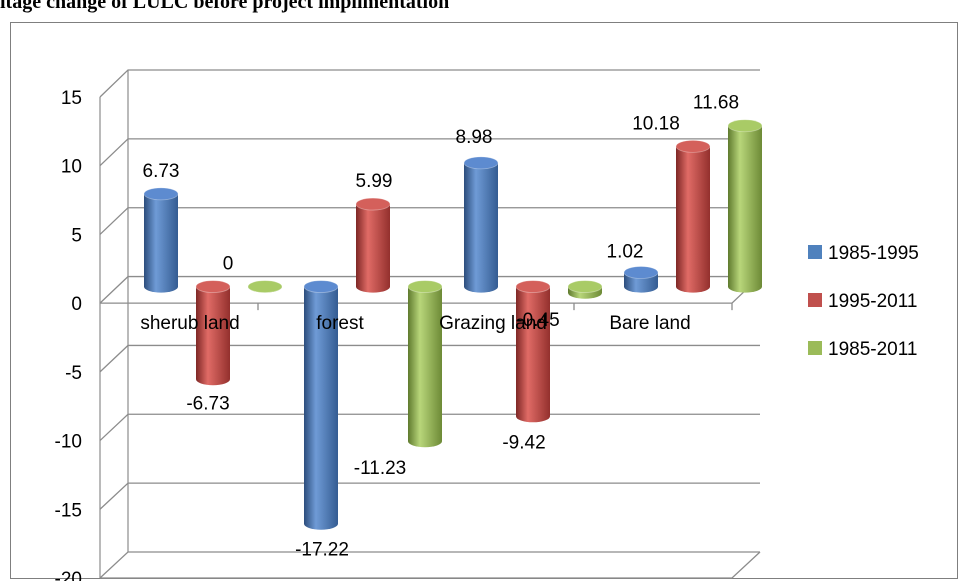 The width and height of the screenshot is (960, 581). I want to click on data-label: 5.99, so click(374, 181).